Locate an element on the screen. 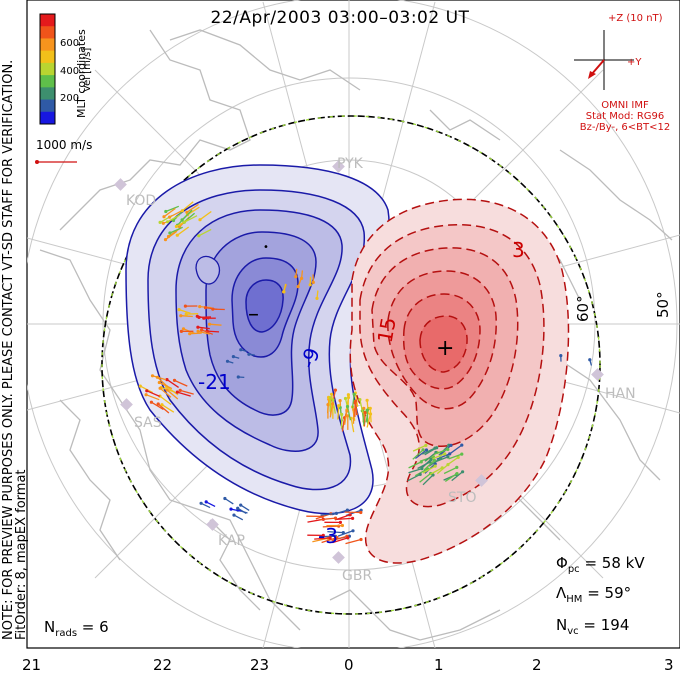 The width and height of the screenshot is (680, 674). imf-info: OMNI IMF Stat Mod: RG96 Bz-/By-, 6<BT<12 is located at coordinates (625, 116).